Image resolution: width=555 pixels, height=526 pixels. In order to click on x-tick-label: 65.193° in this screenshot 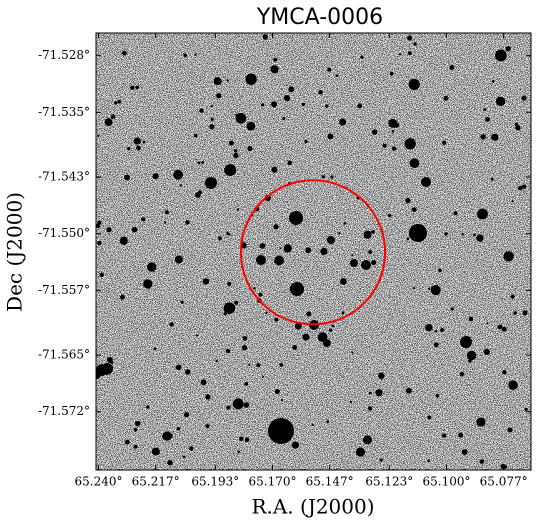, I will do `click(215, 482)`.